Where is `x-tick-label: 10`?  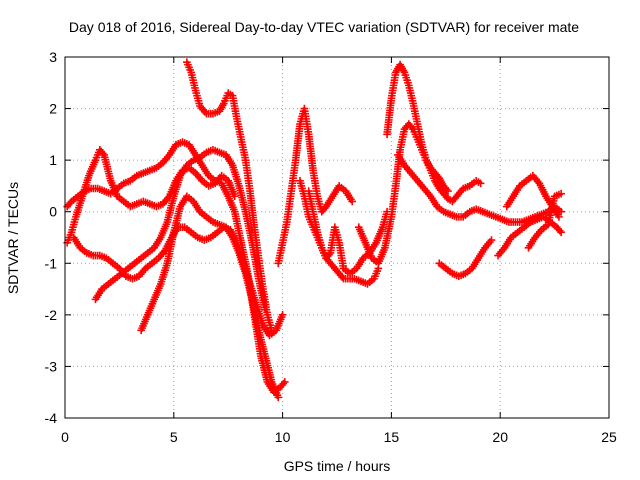 x-tick-label: 10 is located at coordinates (283, 437).